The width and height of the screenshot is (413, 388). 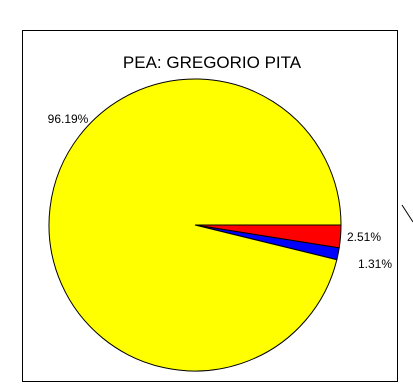 I want to click on slice-label: 1.31%, so click(x=375, y=264).